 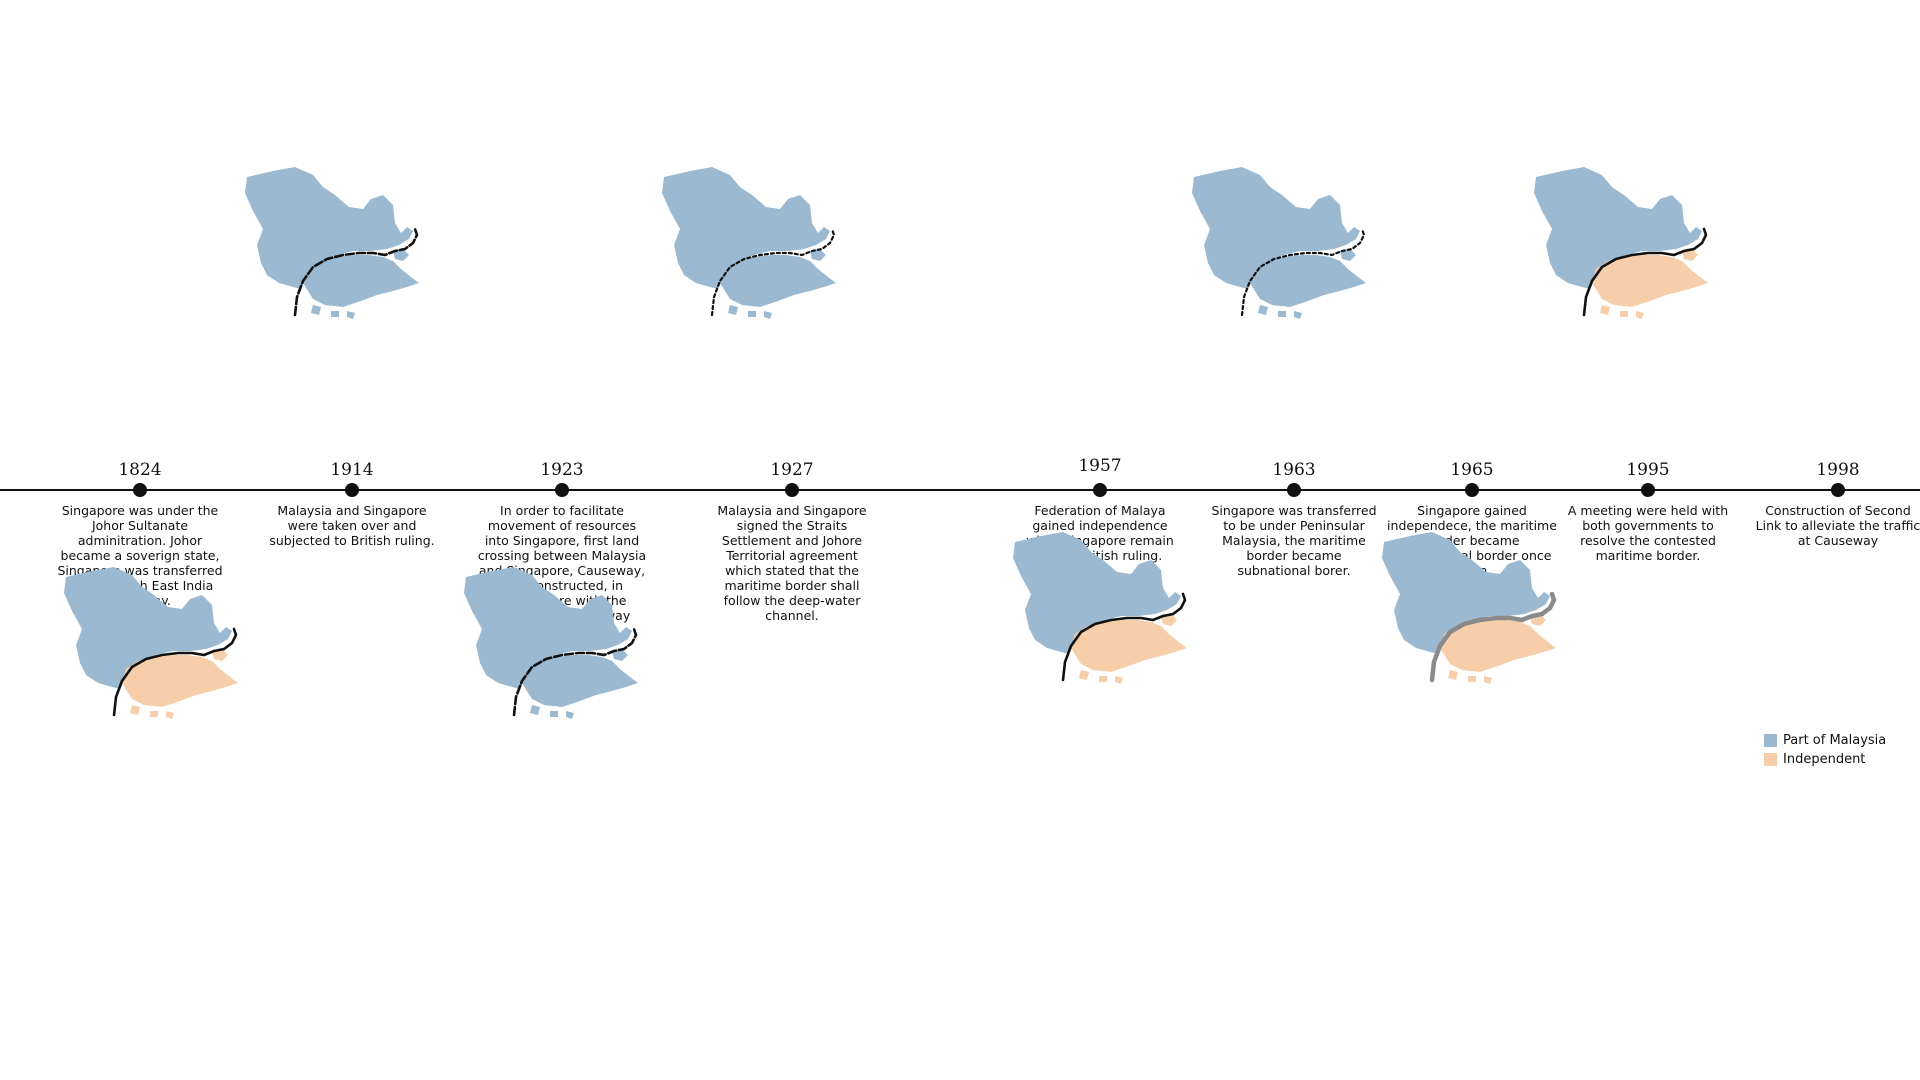 I want to click on map-1923, so click(x=551, y=643).